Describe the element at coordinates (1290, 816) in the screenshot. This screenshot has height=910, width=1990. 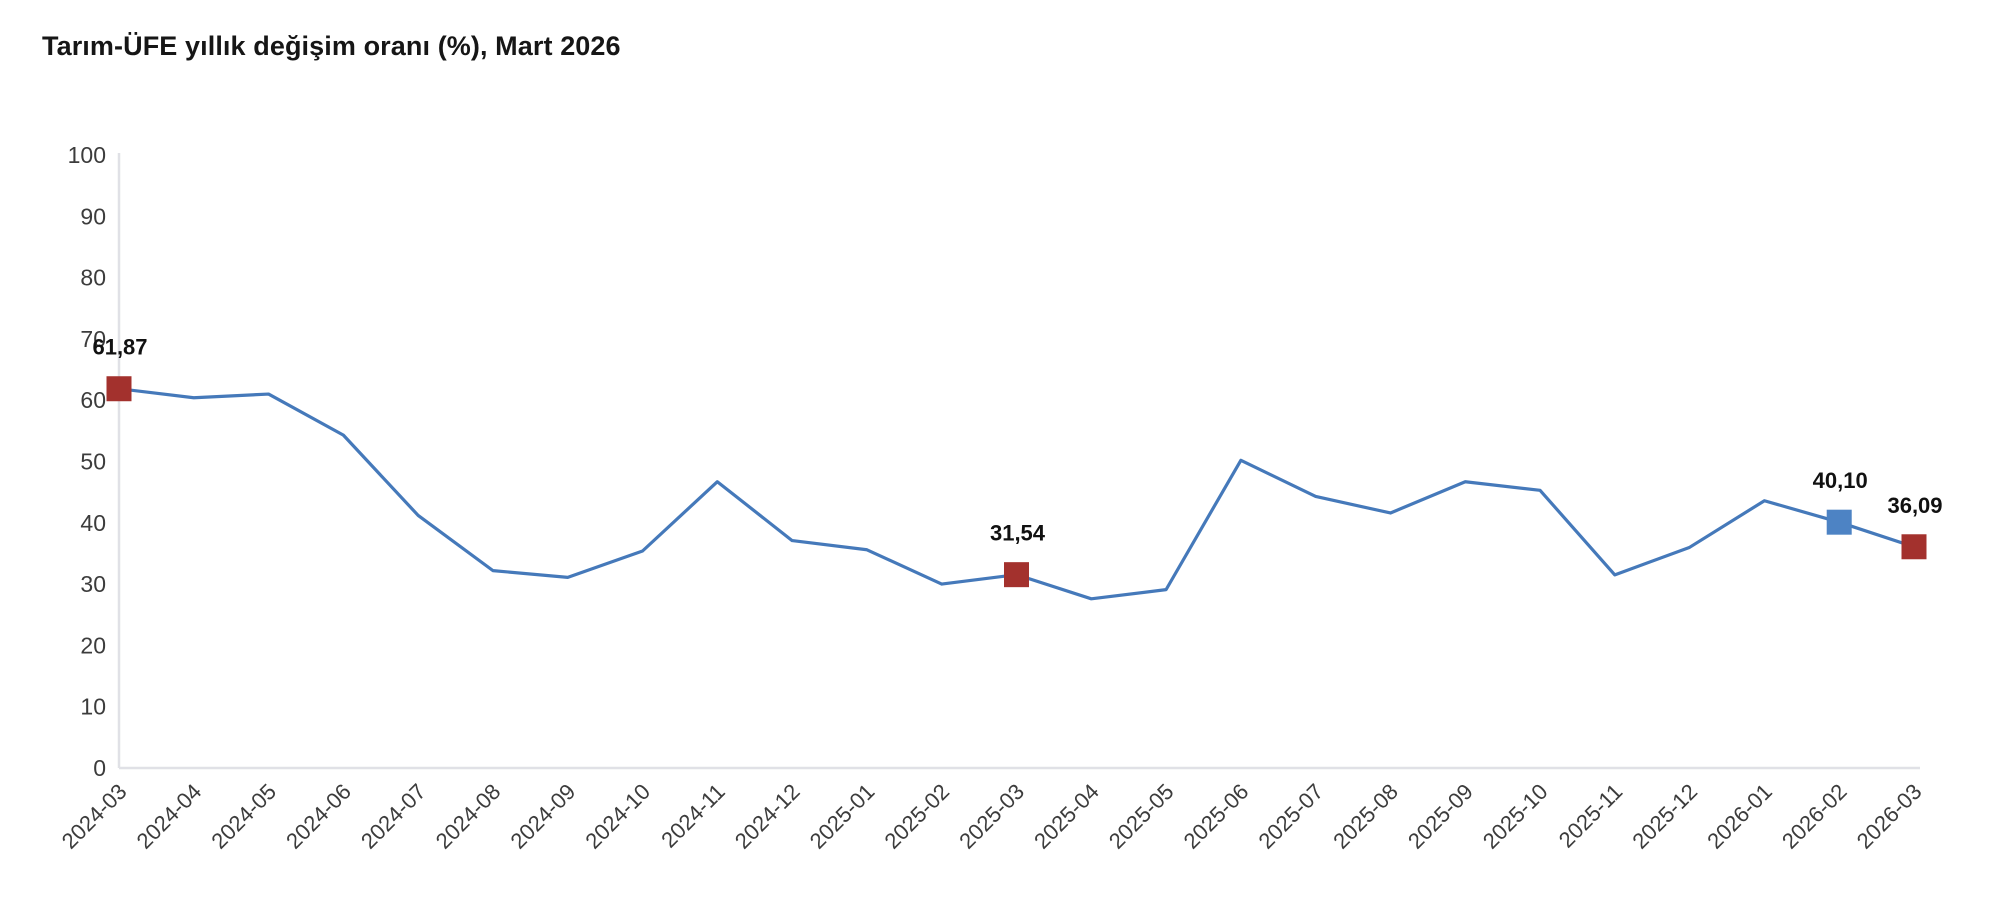
I see `x-tick-label: 2025-07` at that location.